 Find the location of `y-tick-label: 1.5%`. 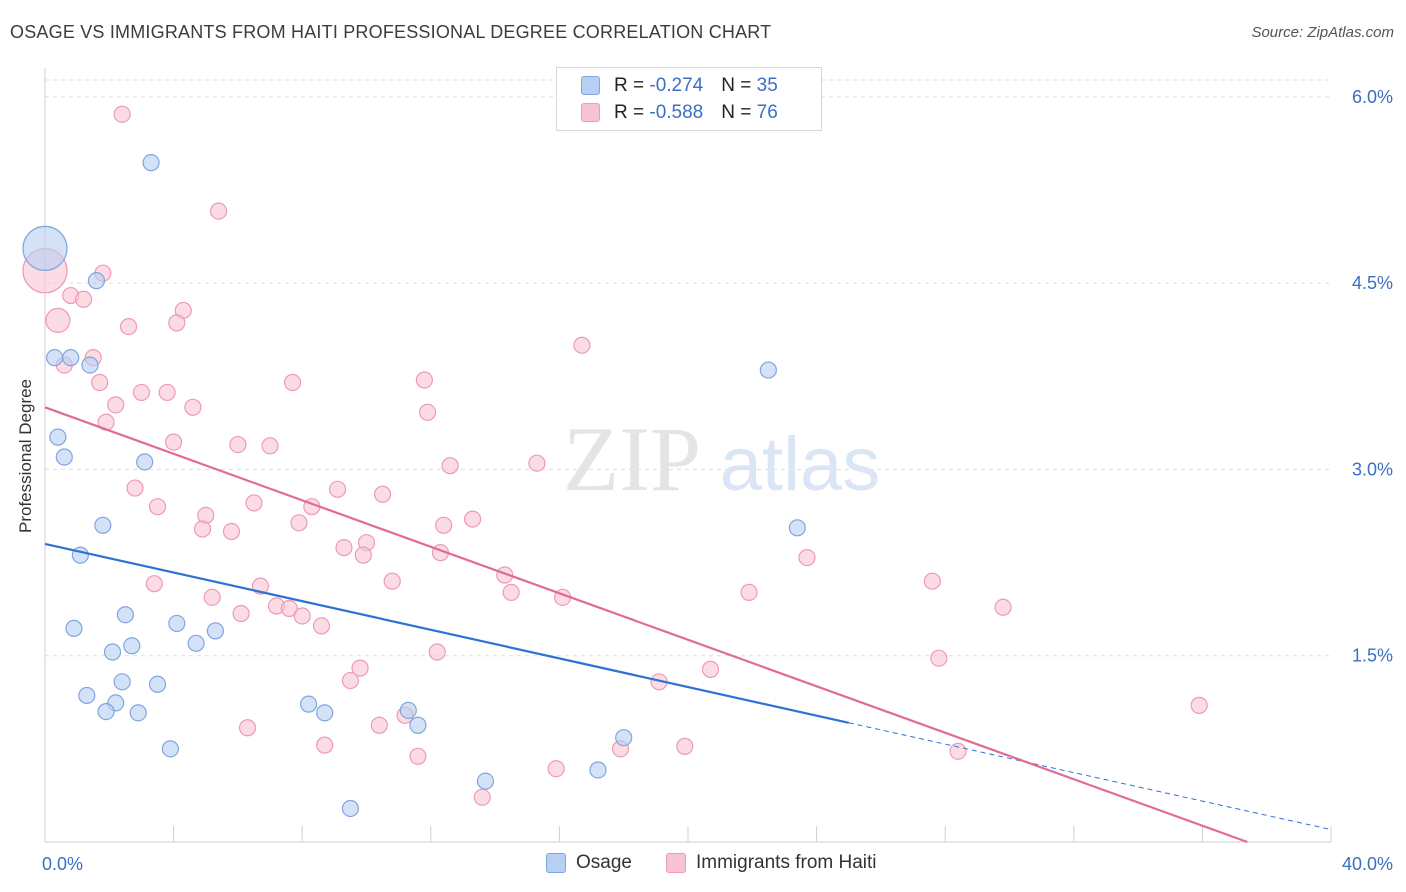

y-tick-label: 1.5% is located at coordinates (1372, 656).